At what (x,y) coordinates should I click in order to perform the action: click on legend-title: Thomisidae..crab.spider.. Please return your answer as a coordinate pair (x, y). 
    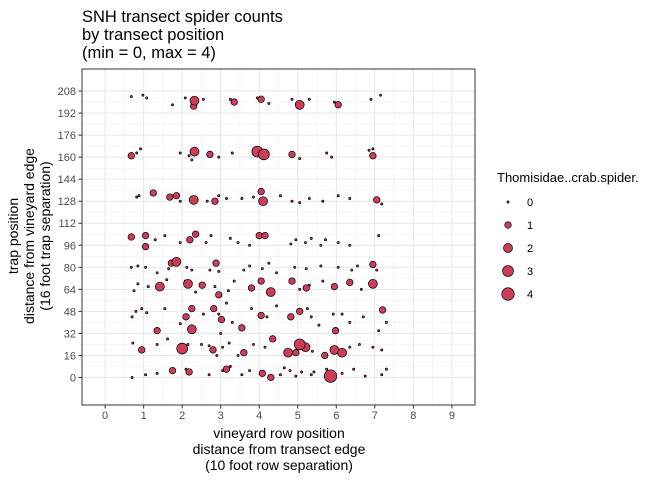
    Looking at the image, I should click on (568, 177).